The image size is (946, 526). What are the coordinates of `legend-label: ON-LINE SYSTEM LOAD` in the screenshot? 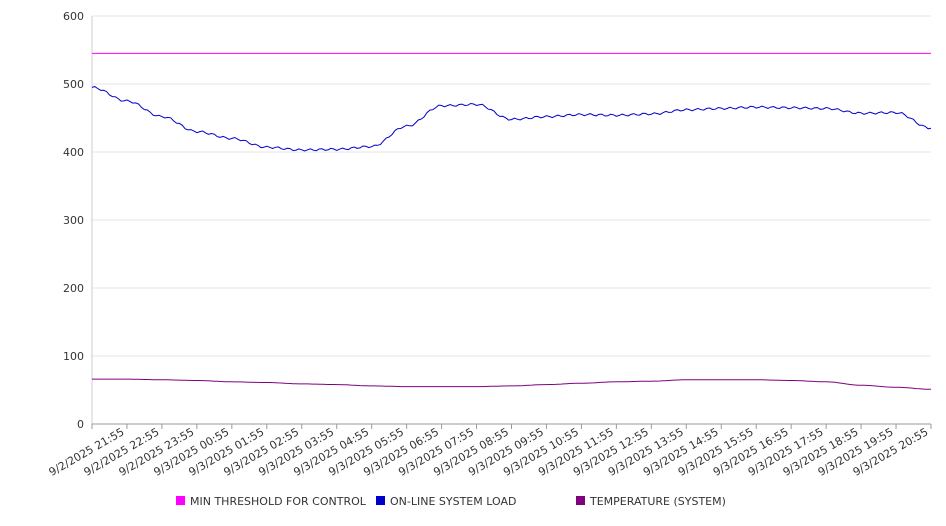 It's located at (453, 501).